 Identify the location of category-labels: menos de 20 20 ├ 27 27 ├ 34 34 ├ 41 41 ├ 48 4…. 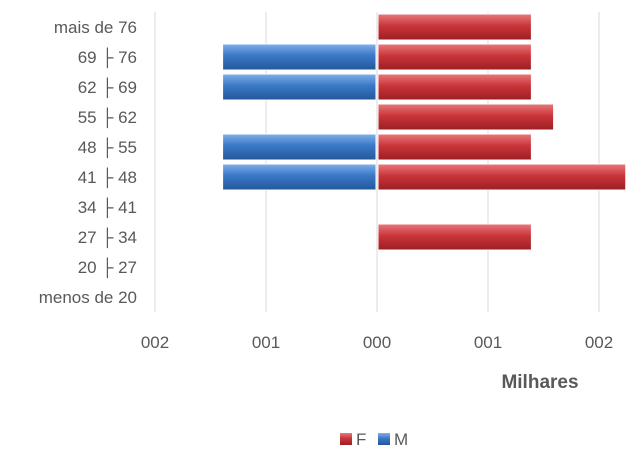
(88, 162).